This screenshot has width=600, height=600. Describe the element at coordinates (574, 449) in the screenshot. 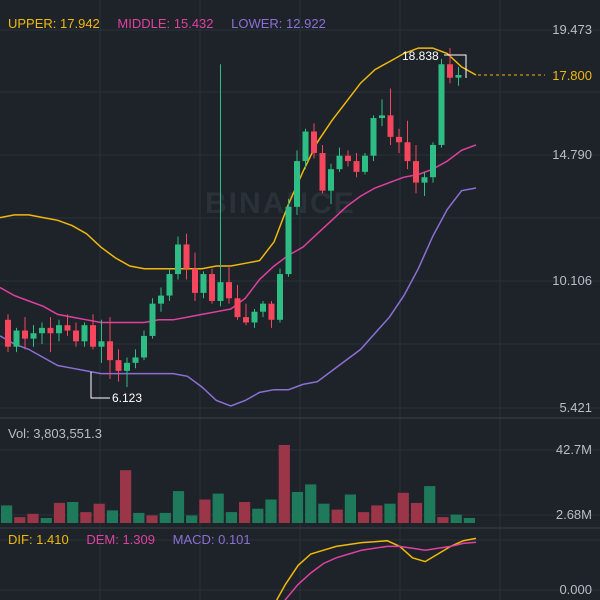

I see `volume-tick-label: 42.7M` at that location.